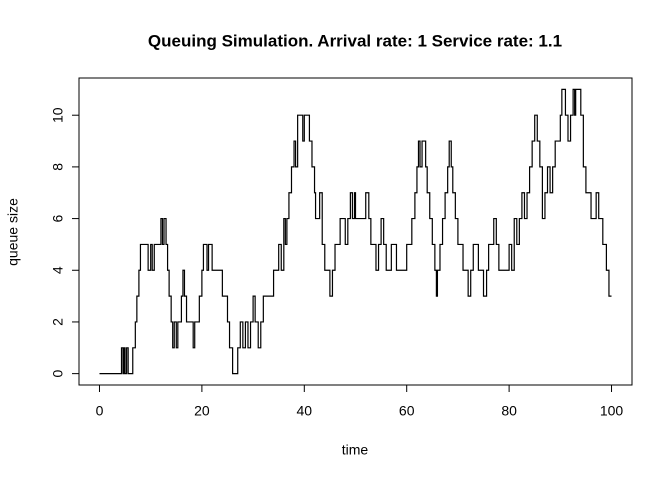  Describe the element at coordinates (58, 218) in the screenshot. I see `y-tick-label: 6` at that location.